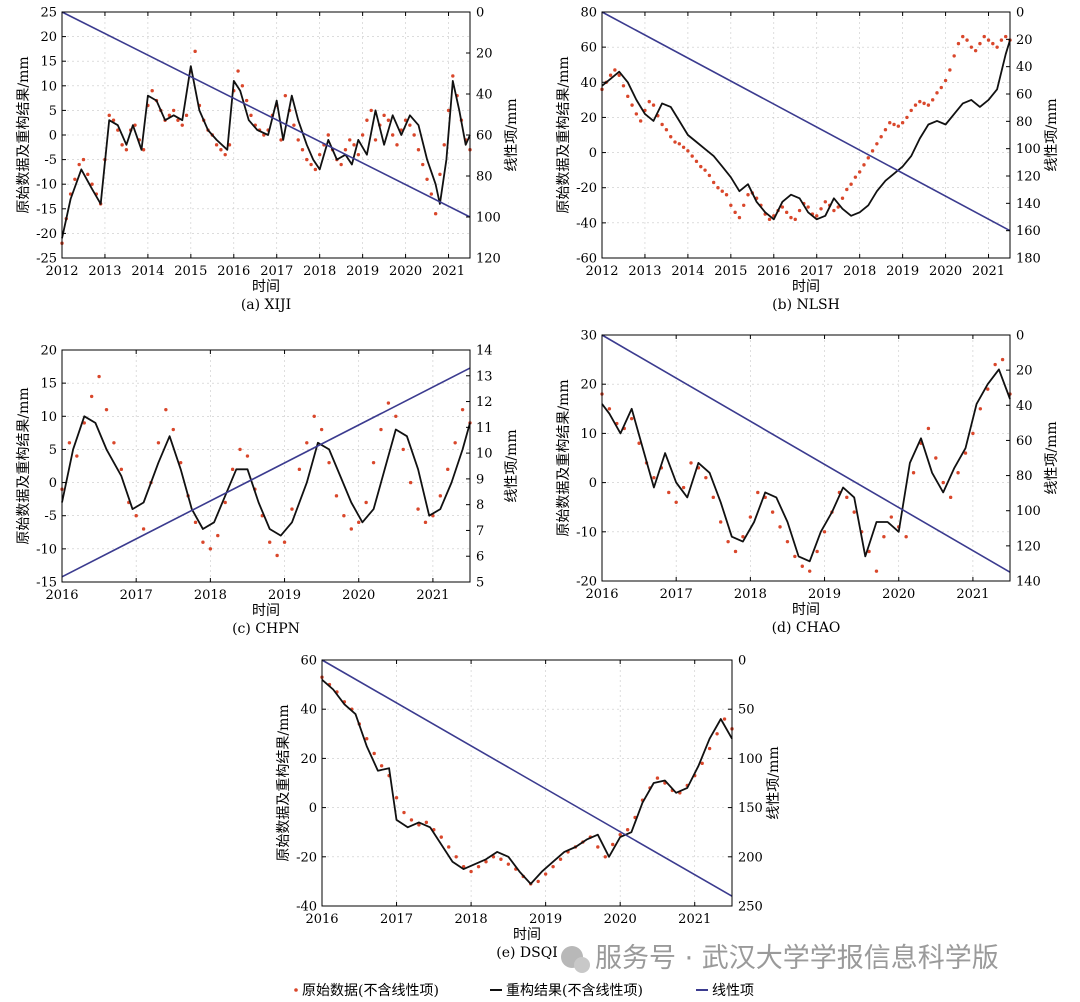 The width and height of the screenshot is (1080, 1002). I want to click on y2-tick-label: 20, so click(1024, 371).